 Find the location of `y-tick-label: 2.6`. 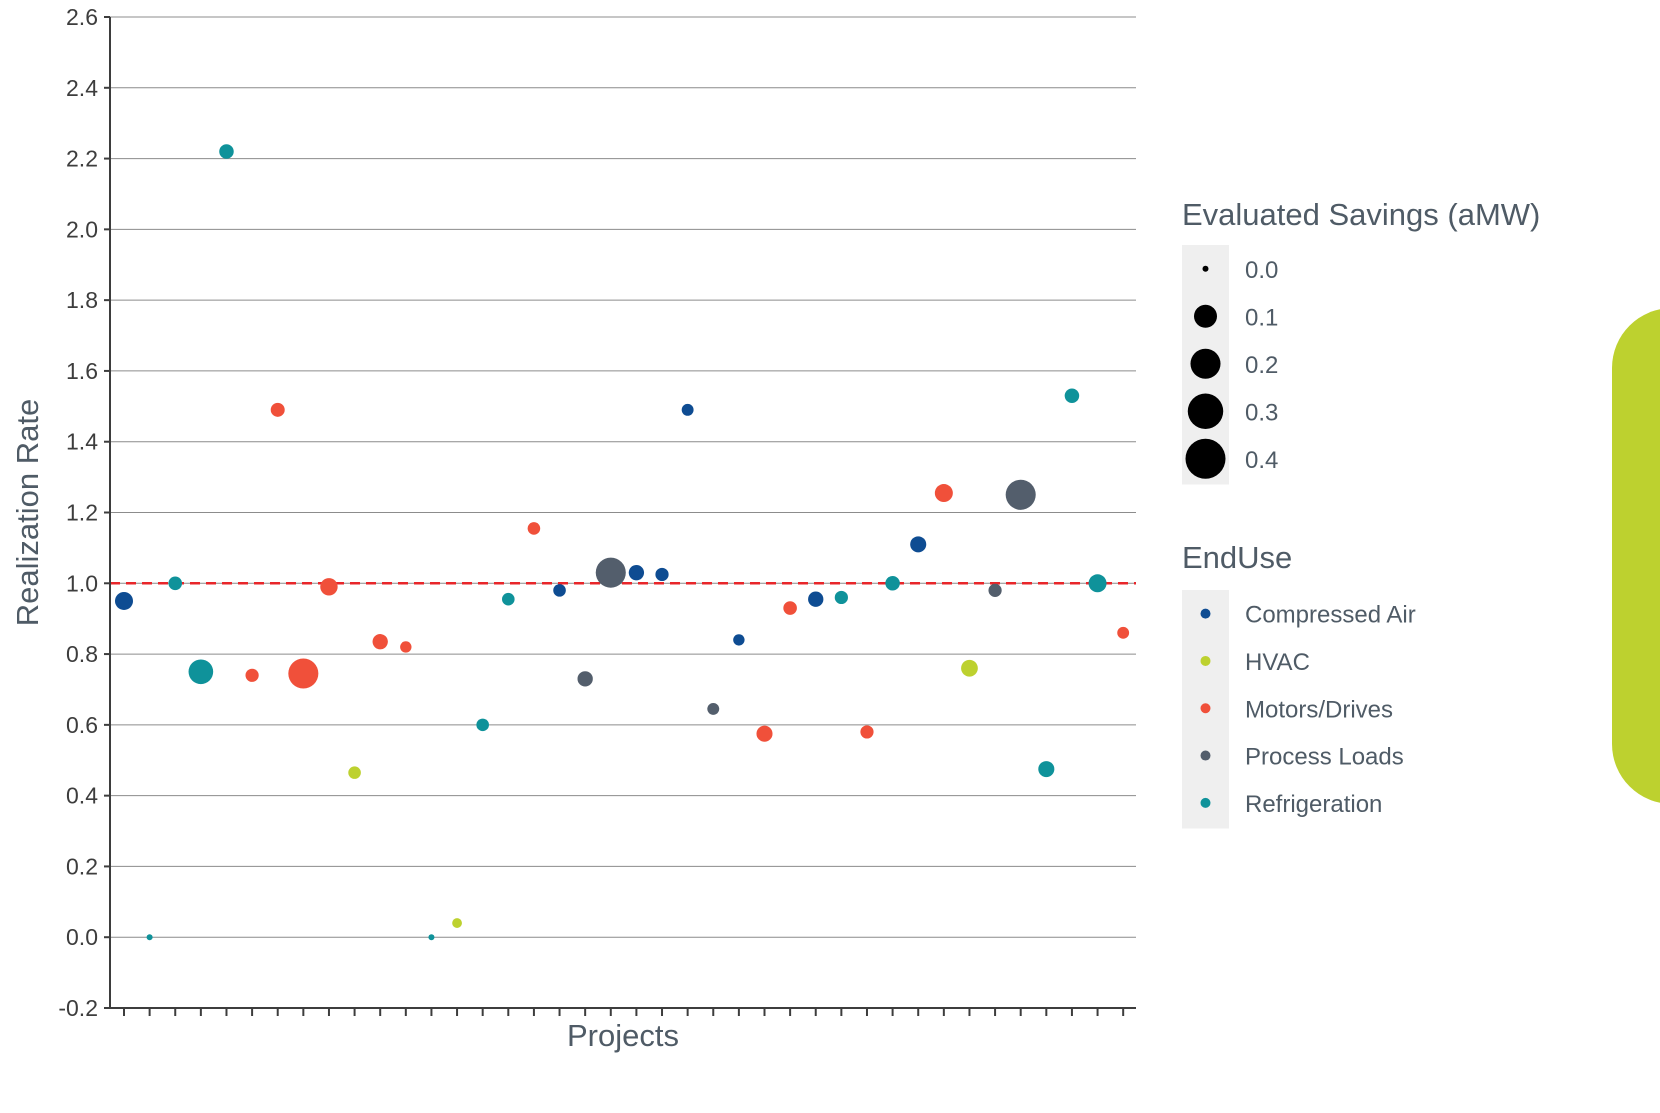

y-tick-label: 2.6 is located at coordinates (82, 17).